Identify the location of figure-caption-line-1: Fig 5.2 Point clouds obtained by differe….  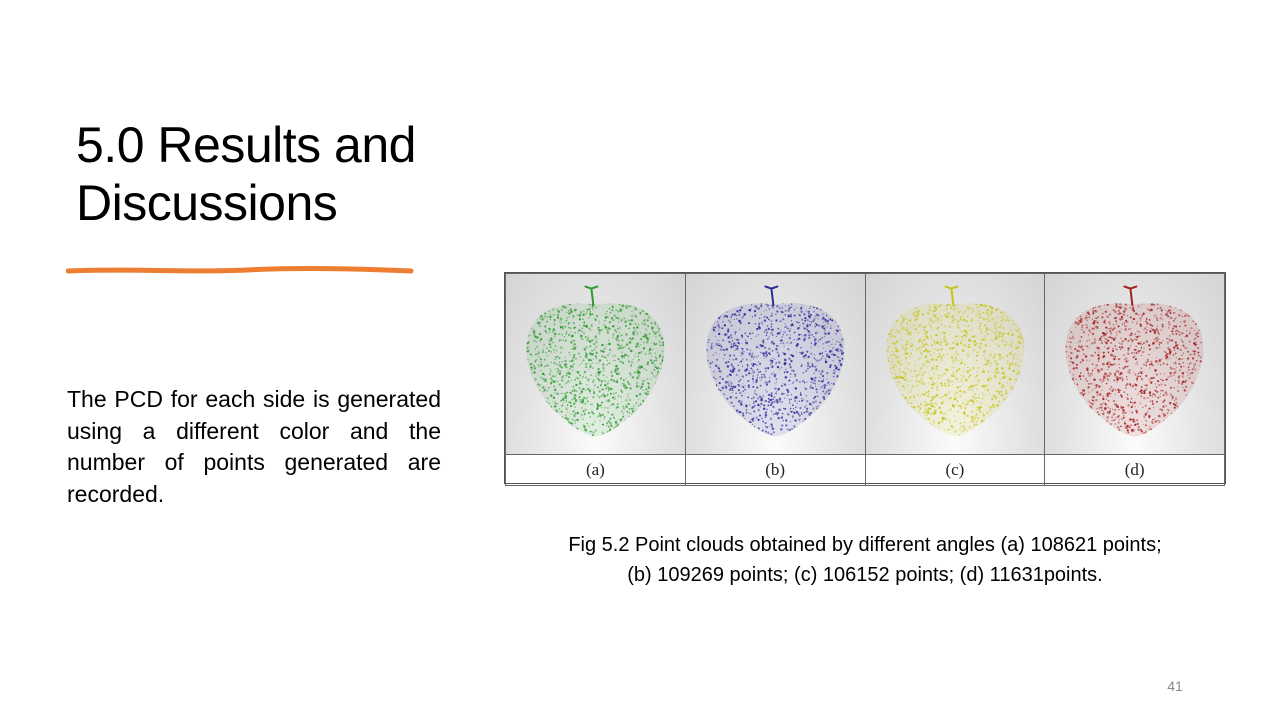
(865, 545).